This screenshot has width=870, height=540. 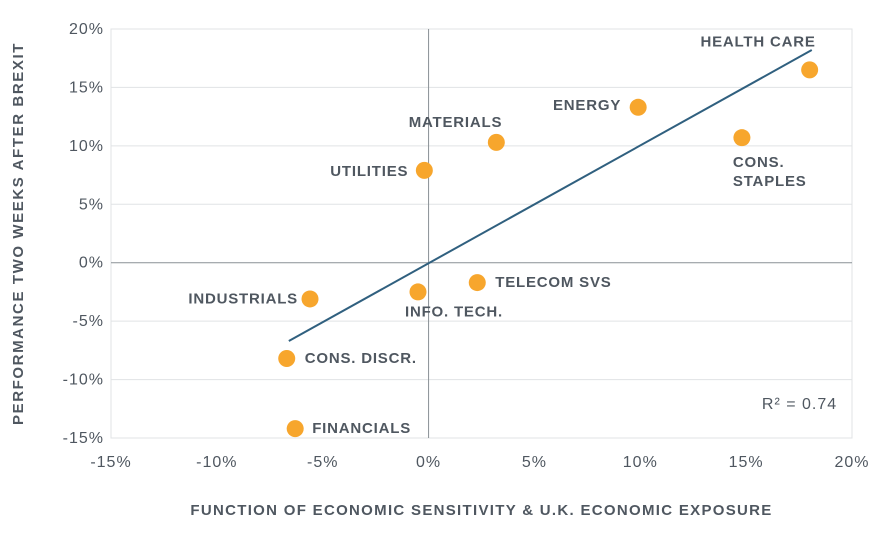 What do you see at coordinates (640, 462) in the screenshot?
I see `x-tick-label-10: 10%` at bounding box center [640, 462].